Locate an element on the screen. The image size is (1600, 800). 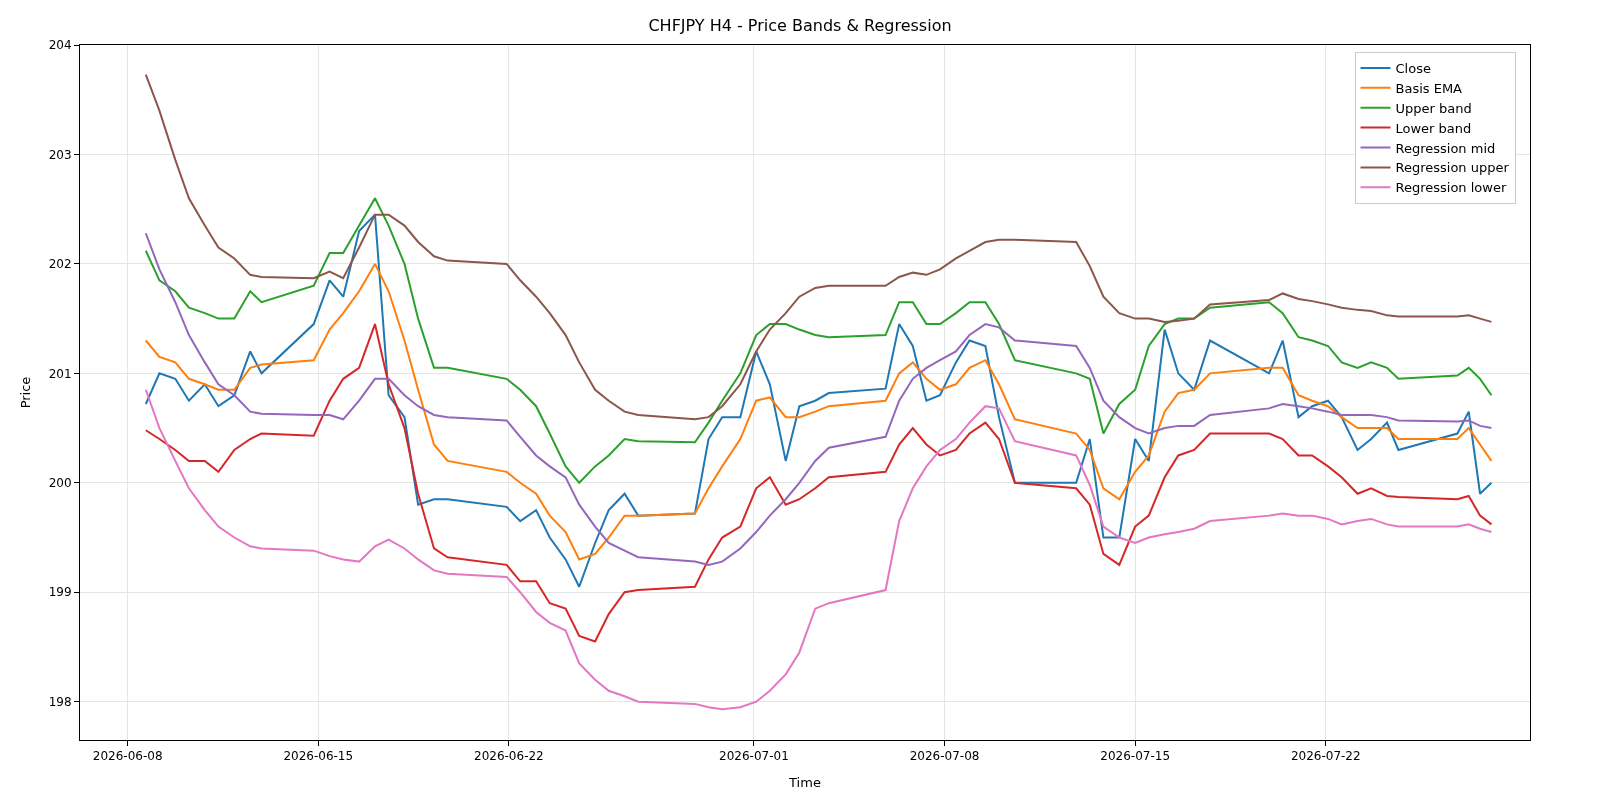
y-axis-title: Price is located at coordinates (25, 392).